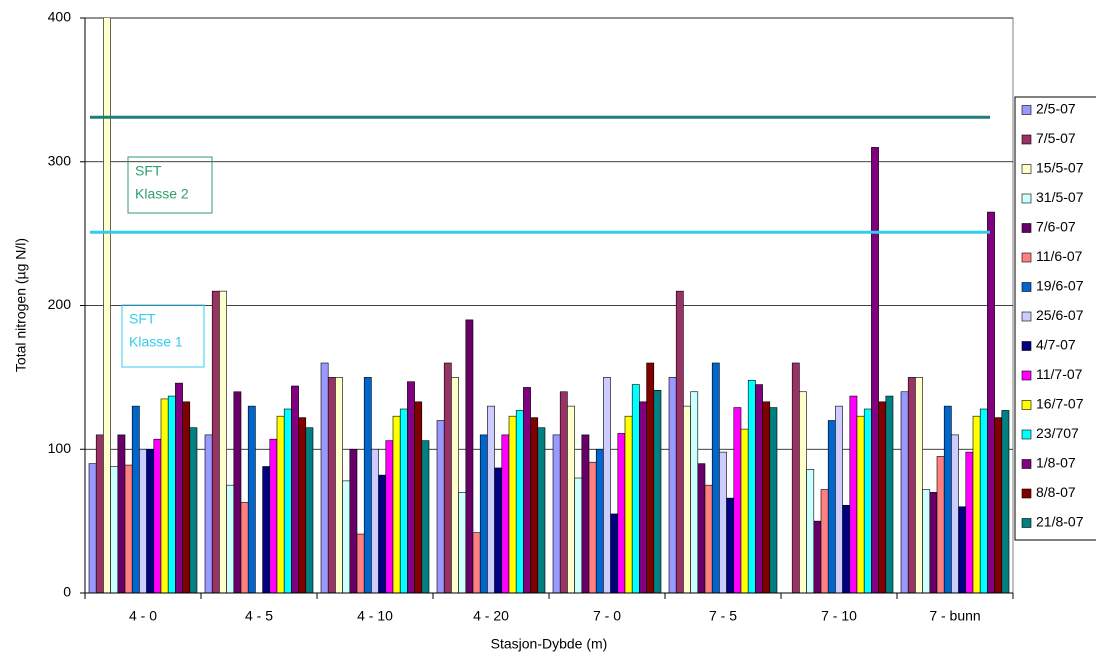 The height and width of the screenshot is (656, 1096). What do you see at coordinates (1060, 286) in the screenshot?
I see `legend-label: 19/6-07` at bounding box center [1060, 286].